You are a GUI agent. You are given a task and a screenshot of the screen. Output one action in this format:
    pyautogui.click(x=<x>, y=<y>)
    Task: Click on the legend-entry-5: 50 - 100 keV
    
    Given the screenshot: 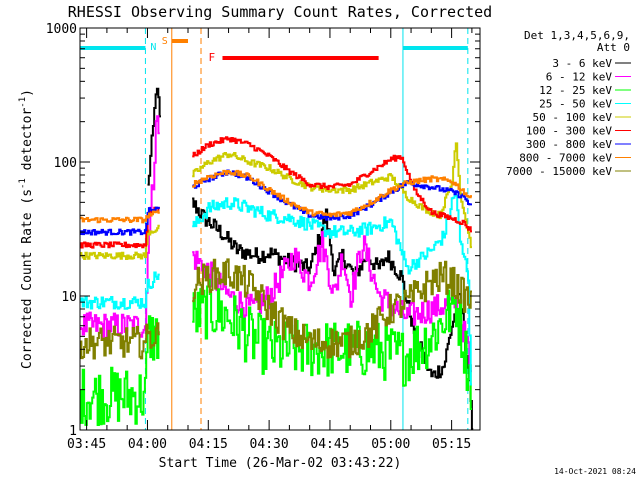 What is the action you would take?
    pyautogui.click(x=573, y=117)
    